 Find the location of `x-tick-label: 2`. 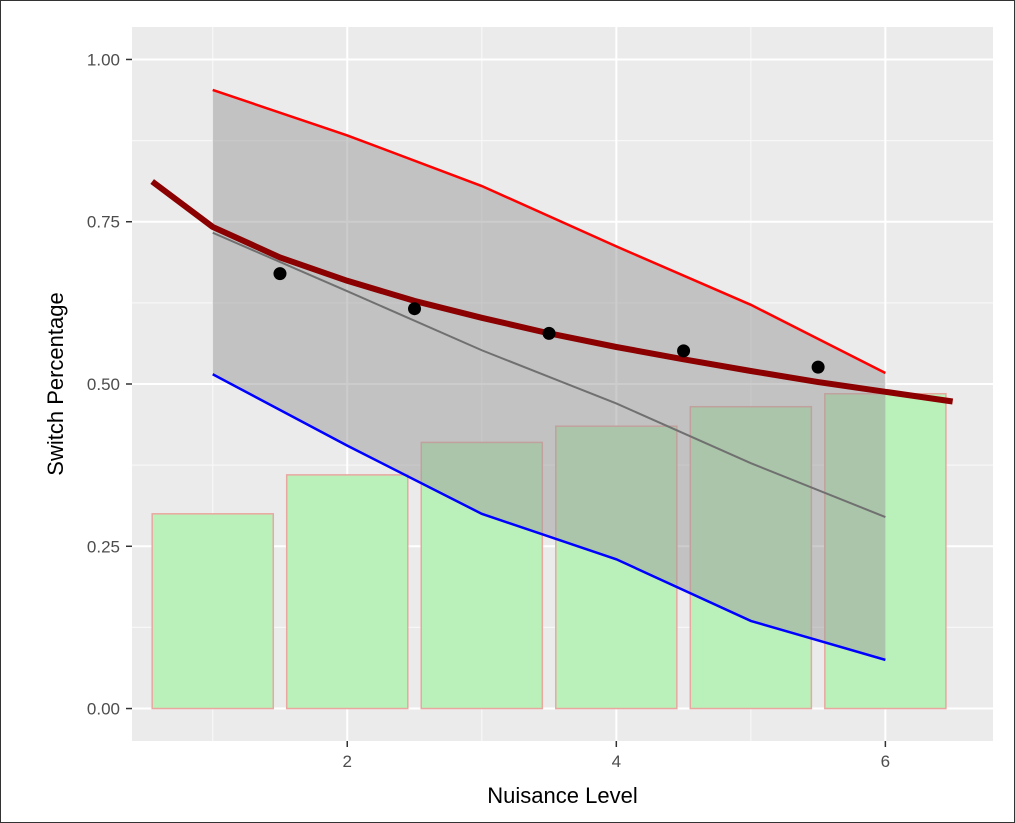

x-tick-label: 2 is located at coordinates (347, 761).